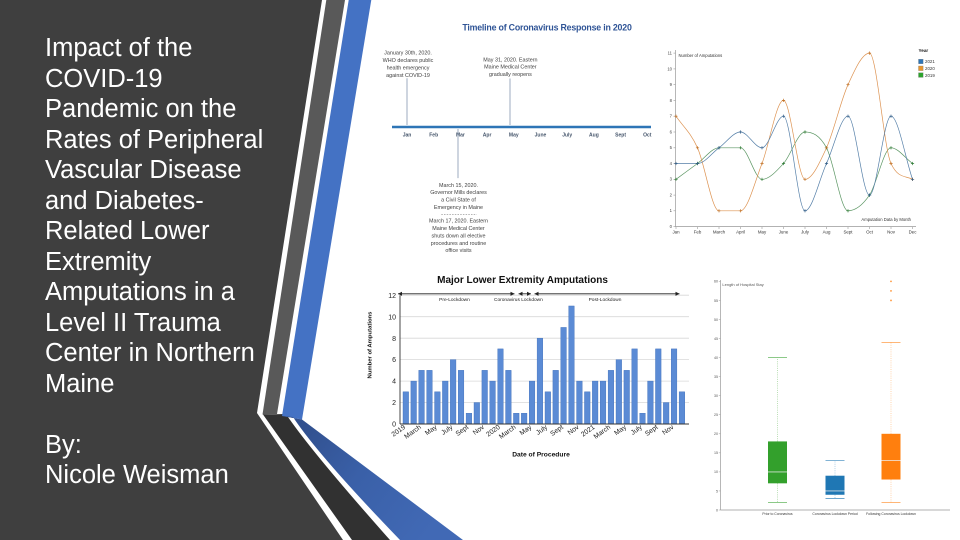 This screenshot has height=540, width=960. Describe the element at coordinates (460, 136) in the screenshot. I see `svg-text: Mar` at that location.